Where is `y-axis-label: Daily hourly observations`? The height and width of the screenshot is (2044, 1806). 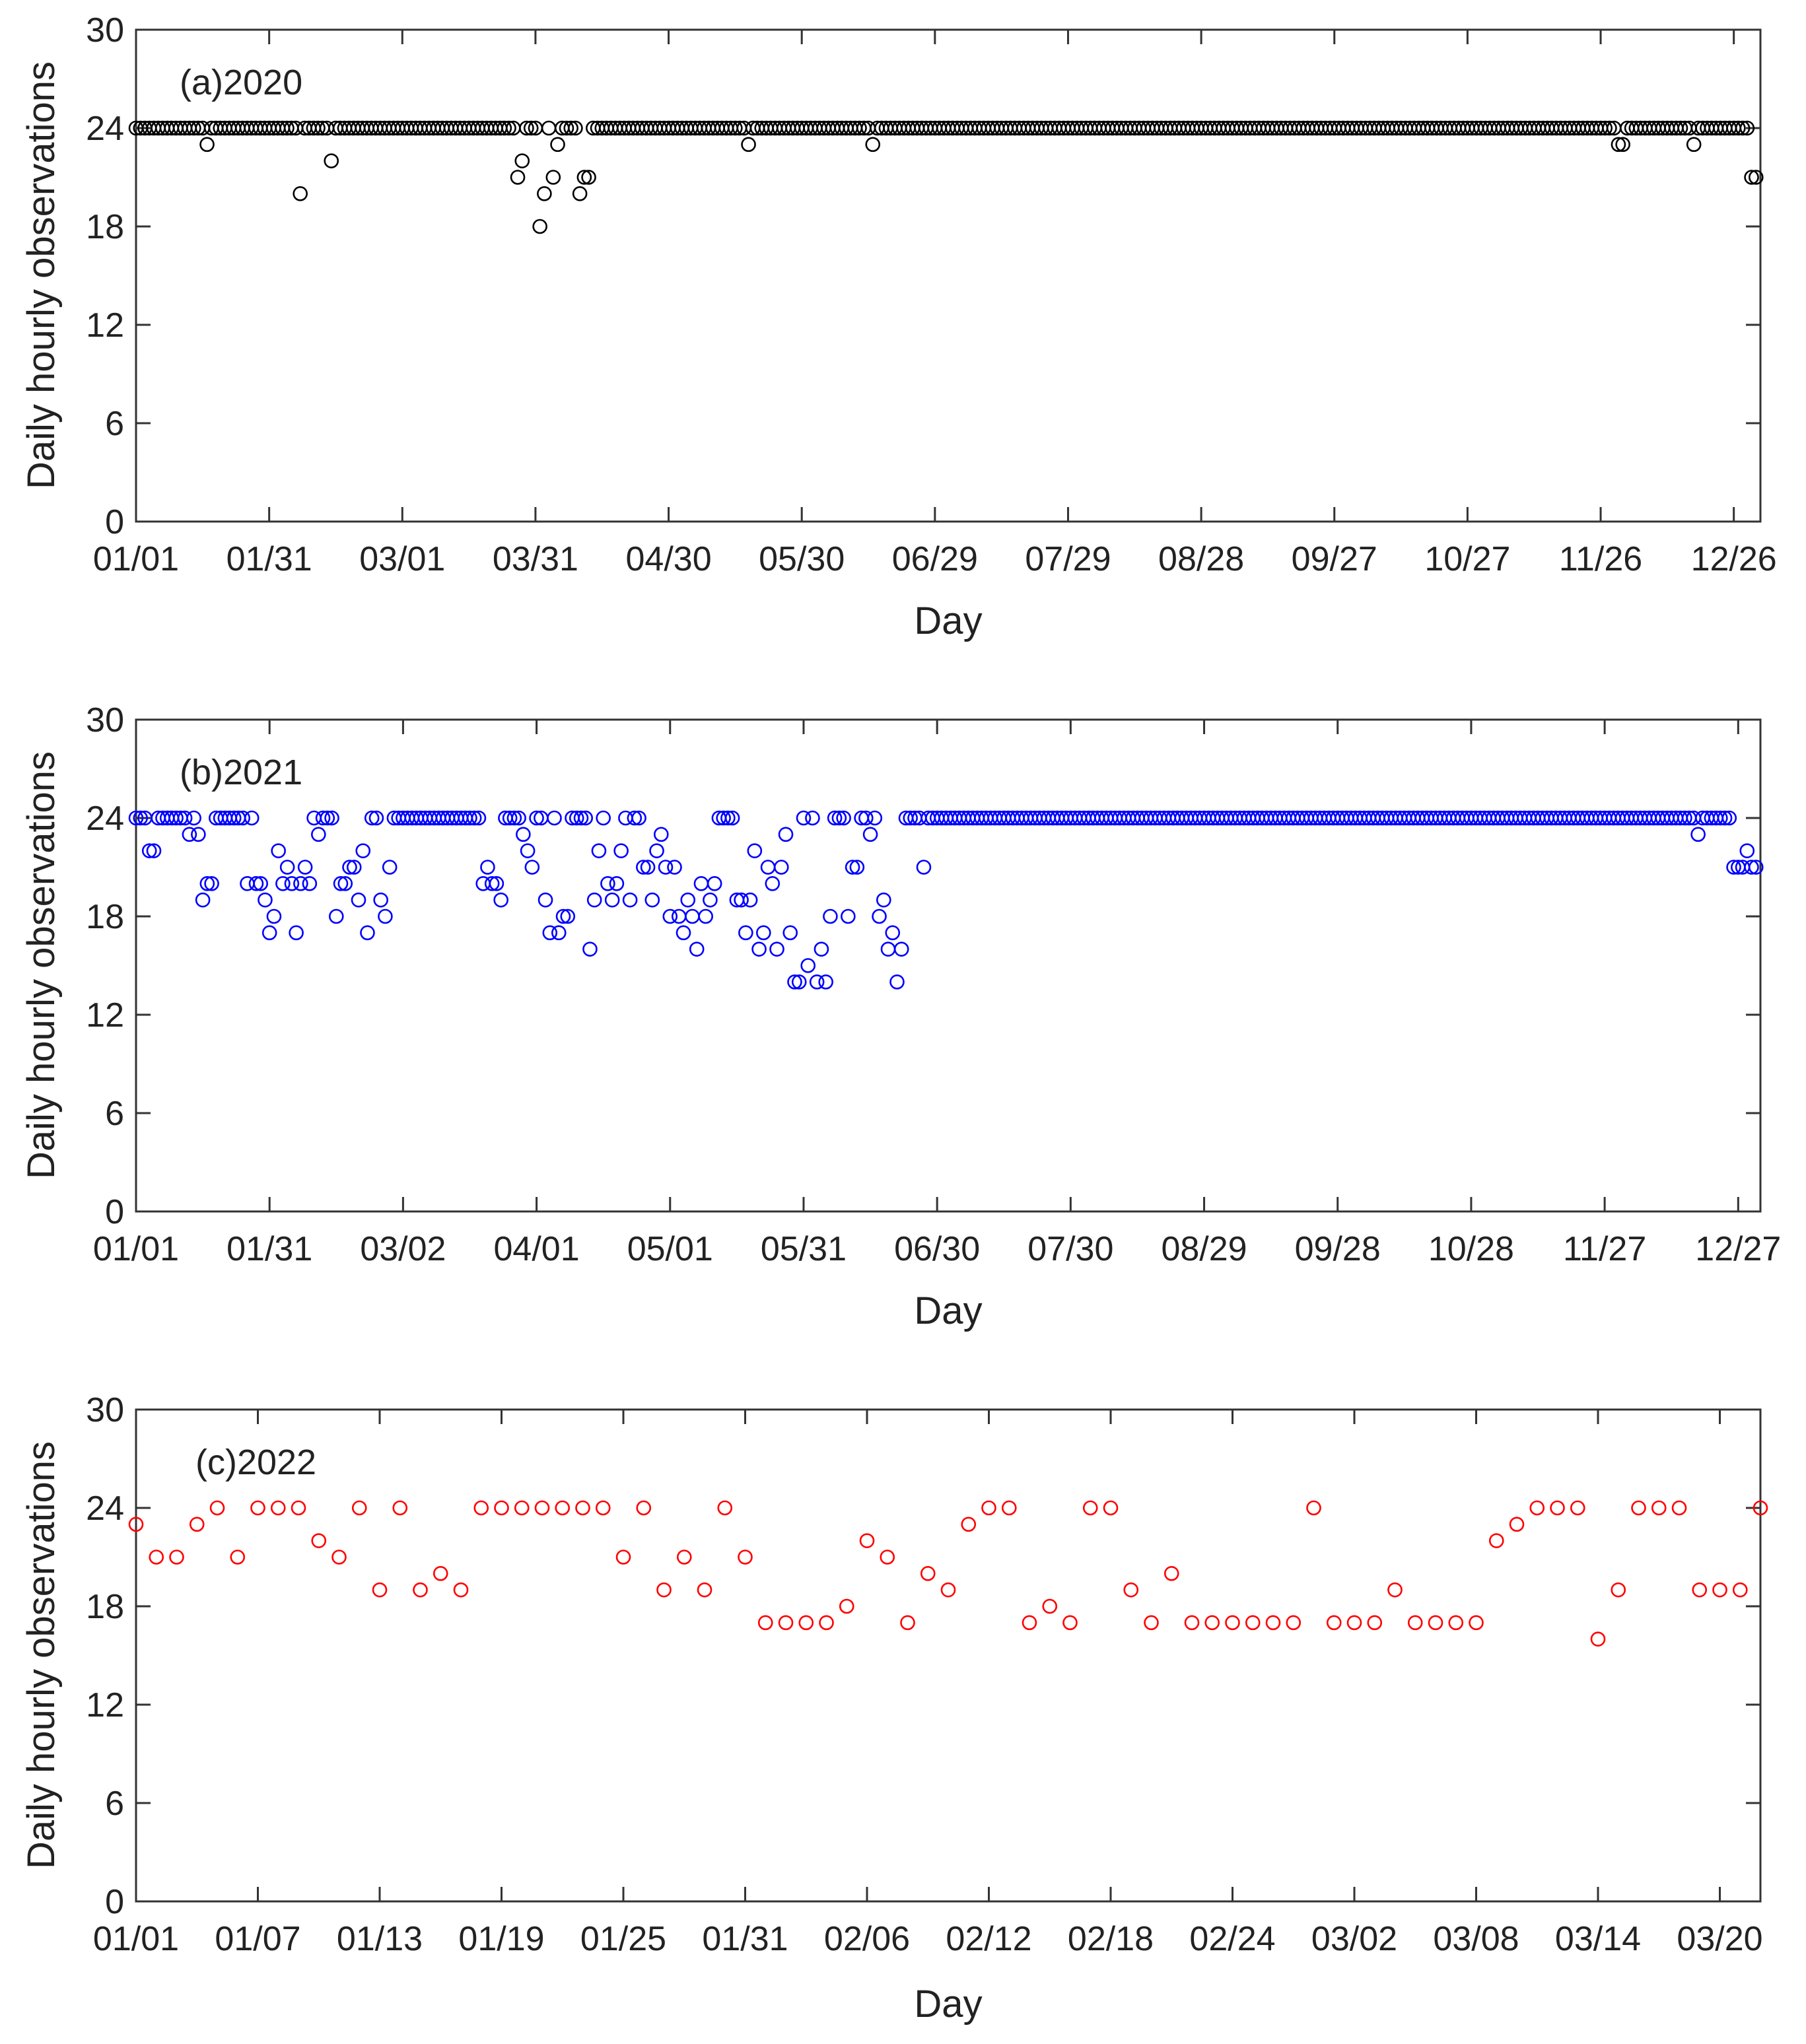
y-axis-label: Daily hourly observations is located at coordinates (41, 965).